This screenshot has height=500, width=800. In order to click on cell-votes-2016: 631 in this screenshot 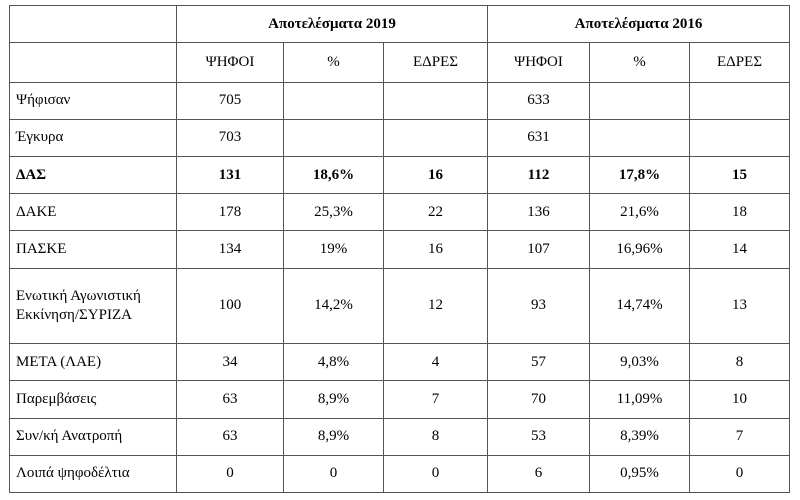, I will do `click(539, 137)`.